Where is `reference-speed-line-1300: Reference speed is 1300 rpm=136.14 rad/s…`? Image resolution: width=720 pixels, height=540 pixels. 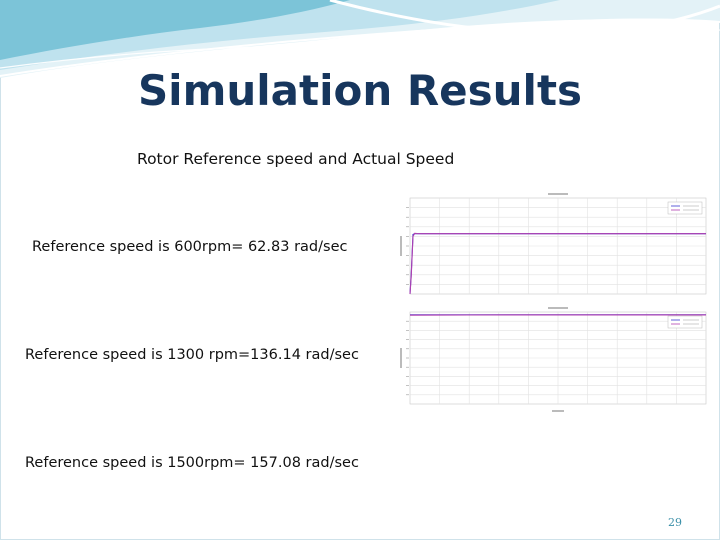
reference-speed-line-1300: Reference speed is 1300 rpm=136.14 rad/s… is located at coordinates (192, 355).